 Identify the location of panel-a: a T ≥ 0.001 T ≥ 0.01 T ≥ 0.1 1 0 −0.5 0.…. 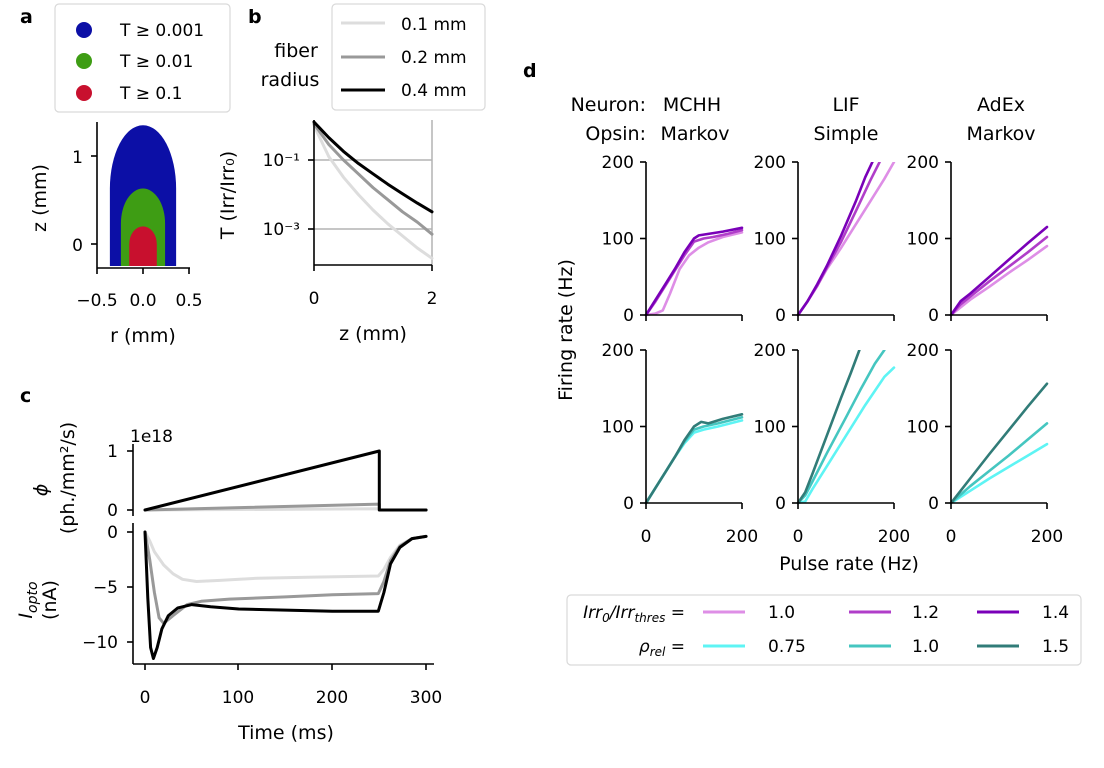
(125, 175).